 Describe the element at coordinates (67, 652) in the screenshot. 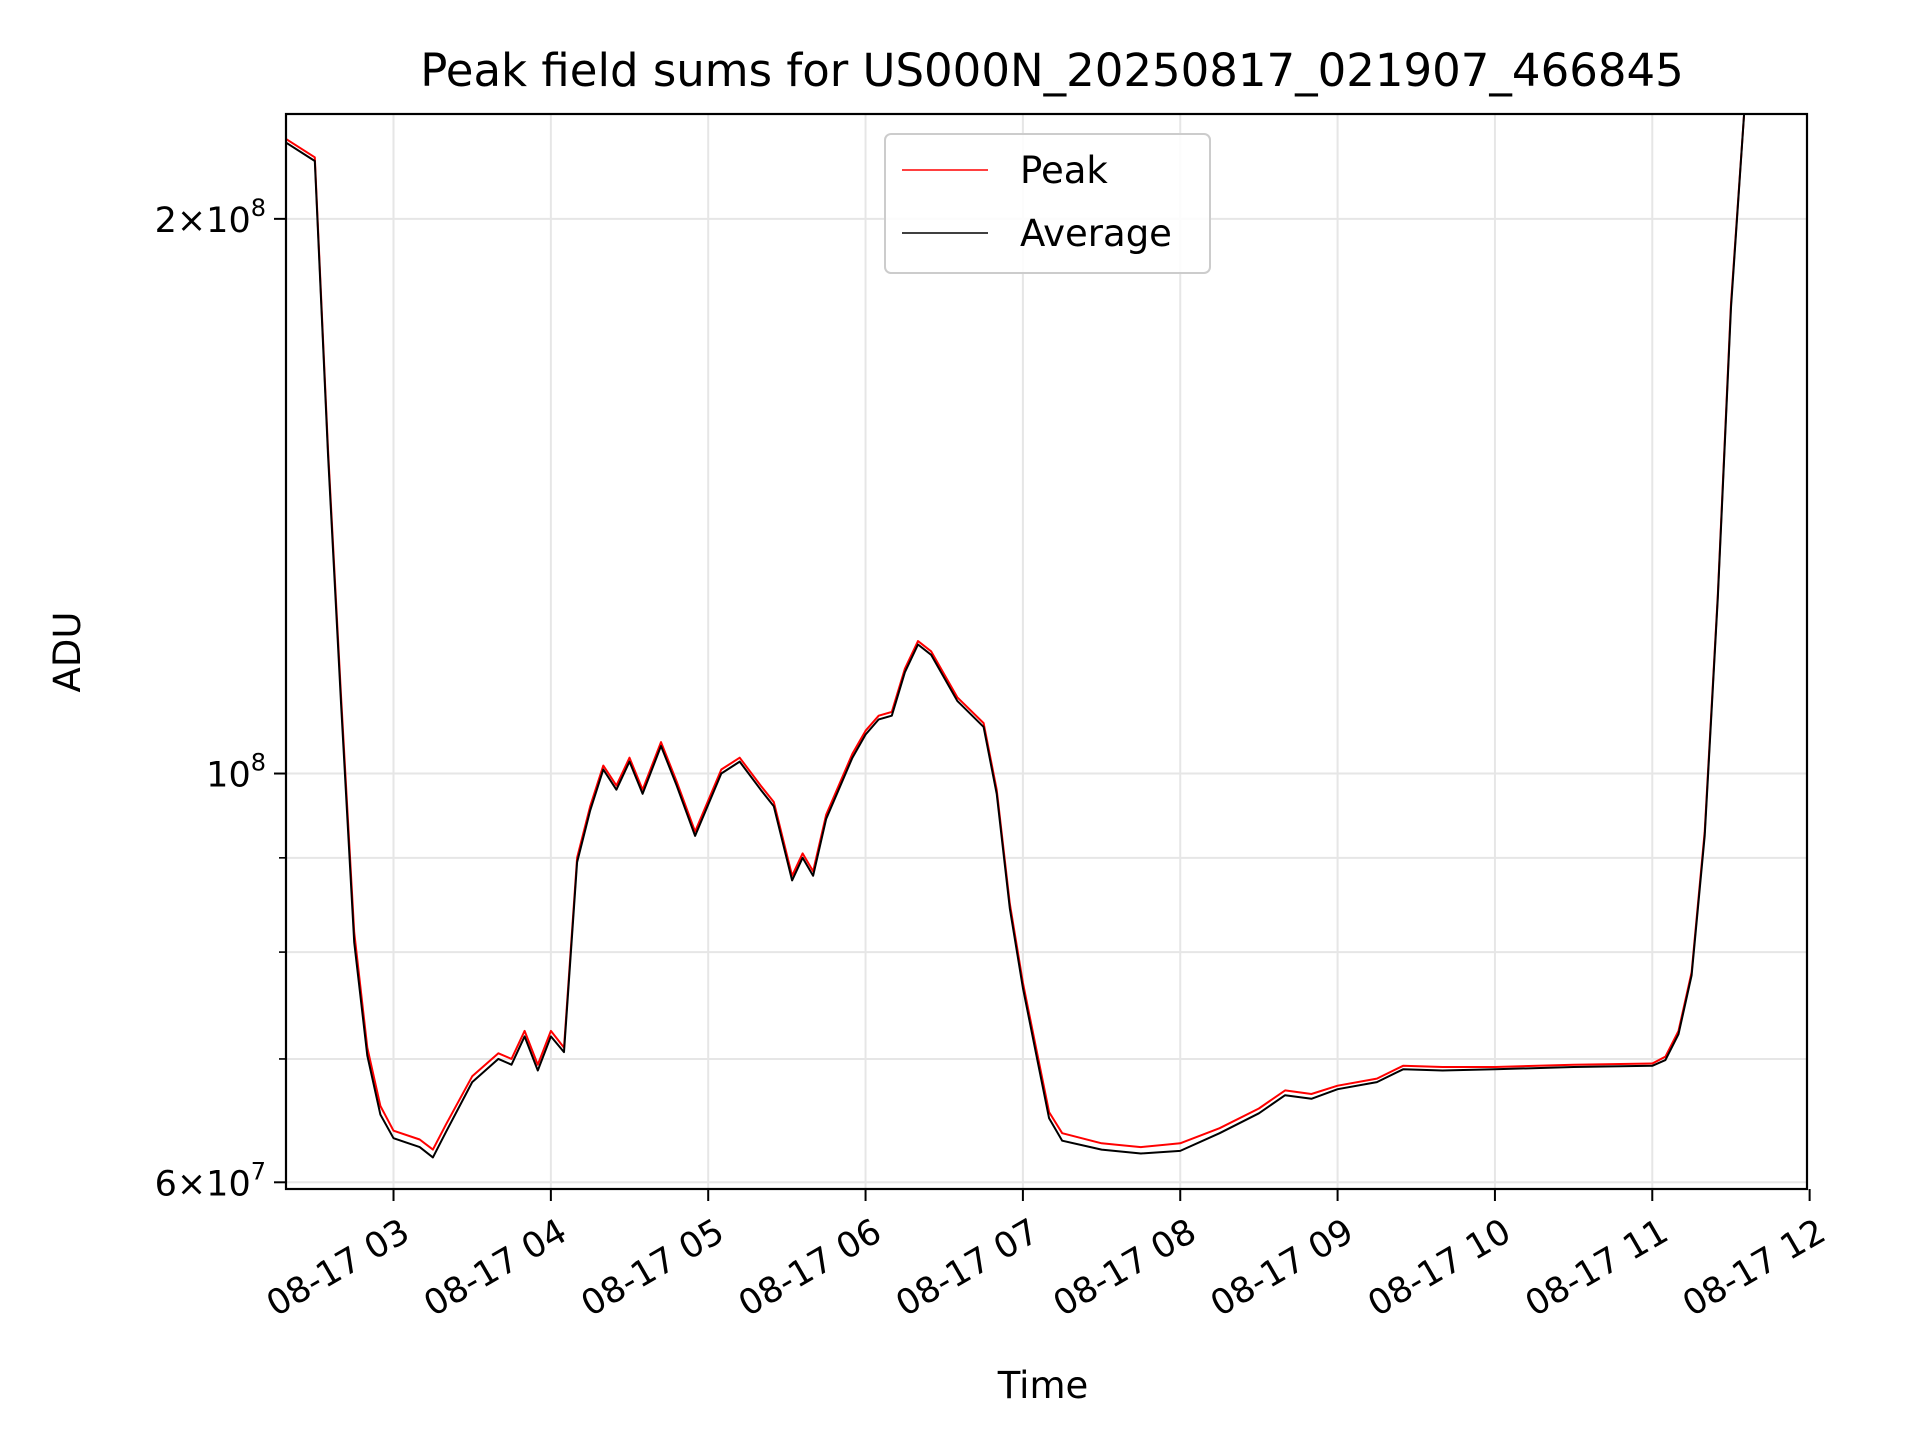

I see `y-axis-label: ADU` at that location.